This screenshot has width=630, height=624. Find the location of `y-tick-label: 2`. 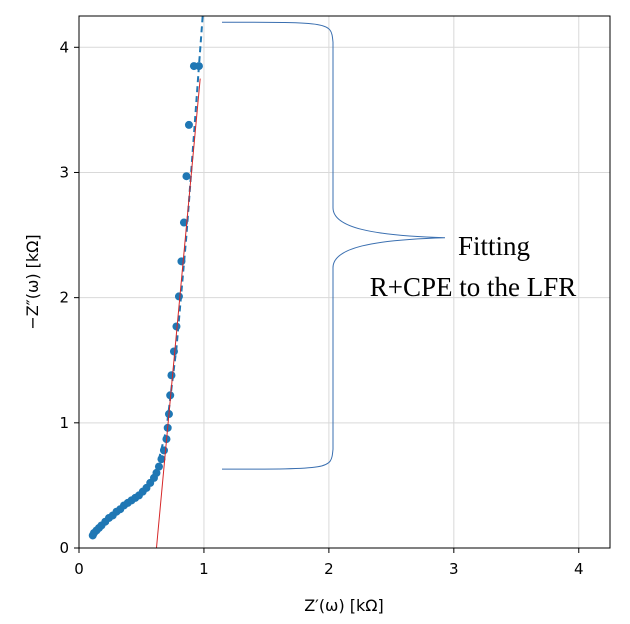

y-tick-label: 2 is located at coordinates (64, 298).